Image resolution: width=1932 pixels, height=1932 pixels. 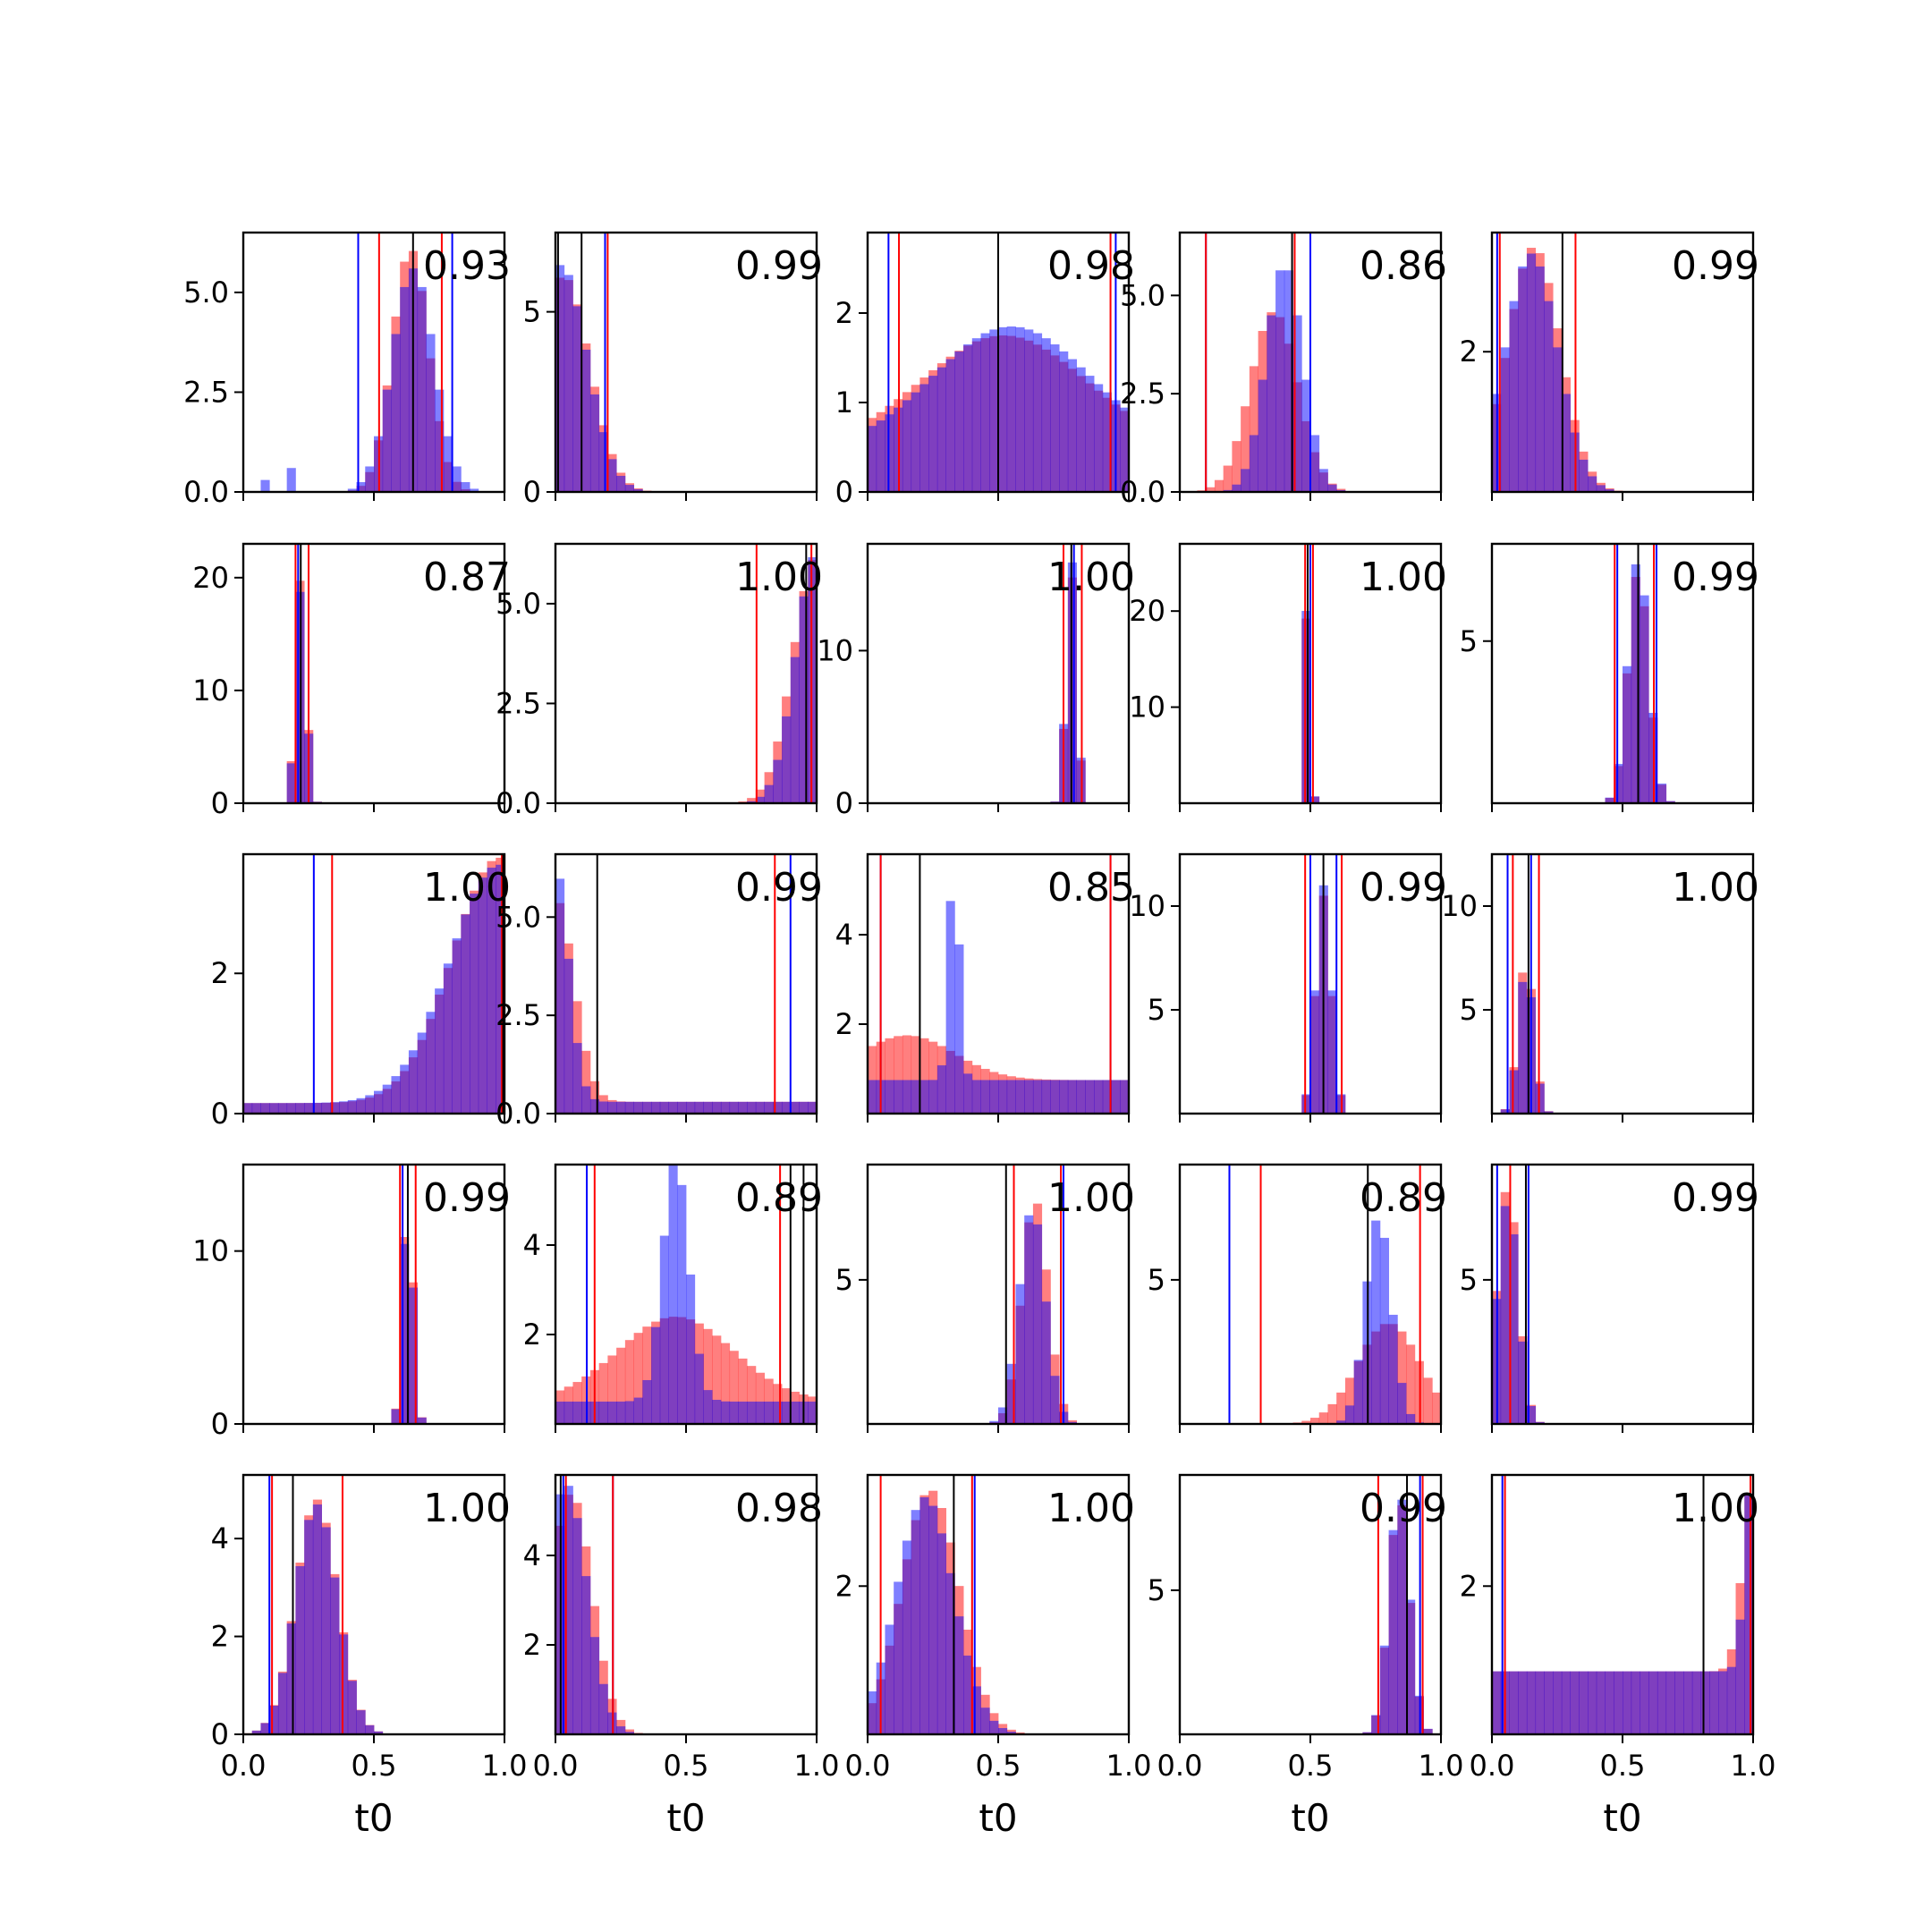 I want to click on panel-value-label: 0.89, so click(x=779, y=1198).